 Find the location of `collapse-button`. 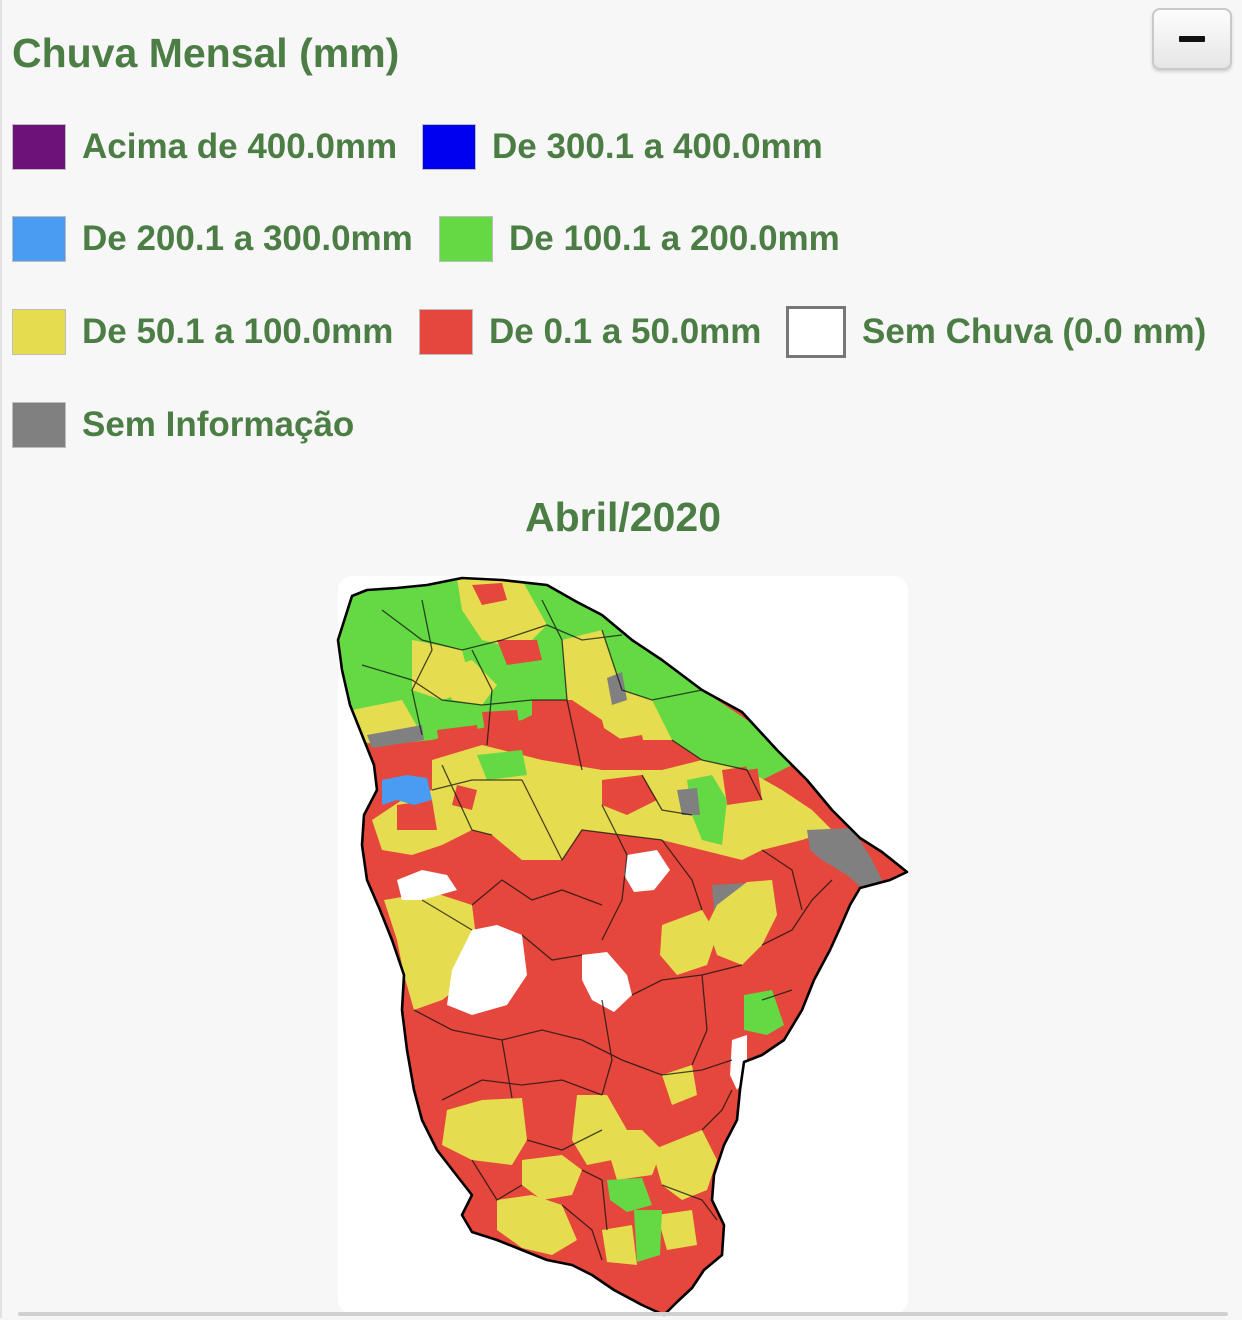

collapse-button is located at coordinates (1192, 39).